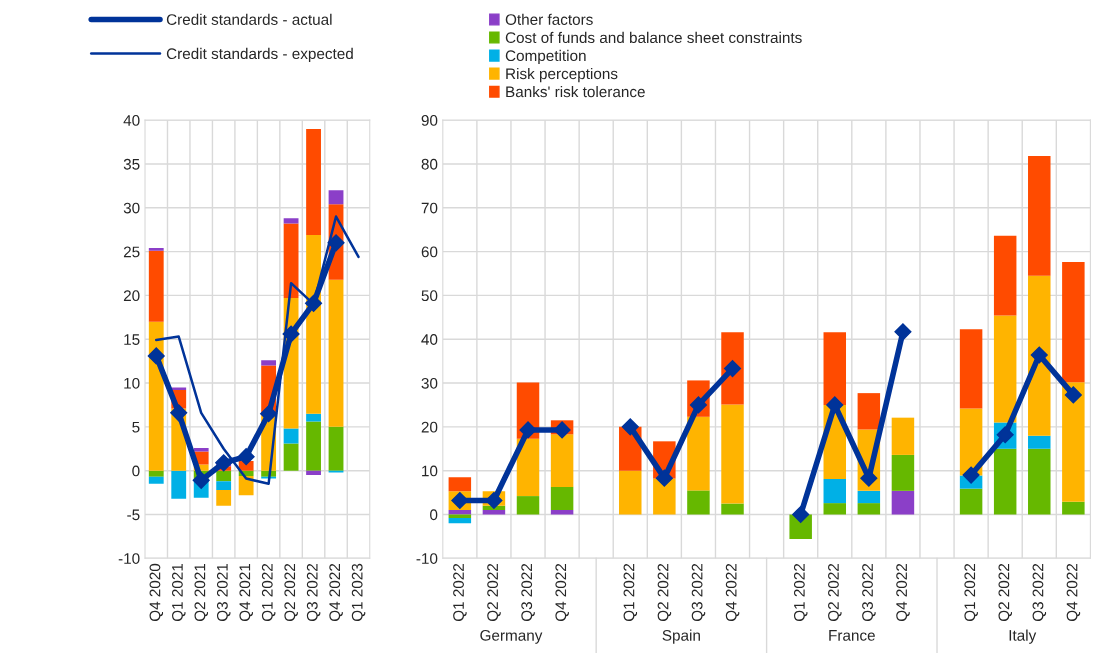 This screenshot has height=653, width=1107. I want to click on legend-label: Cost of funds and balance sheet constraints, so click(653, 37).